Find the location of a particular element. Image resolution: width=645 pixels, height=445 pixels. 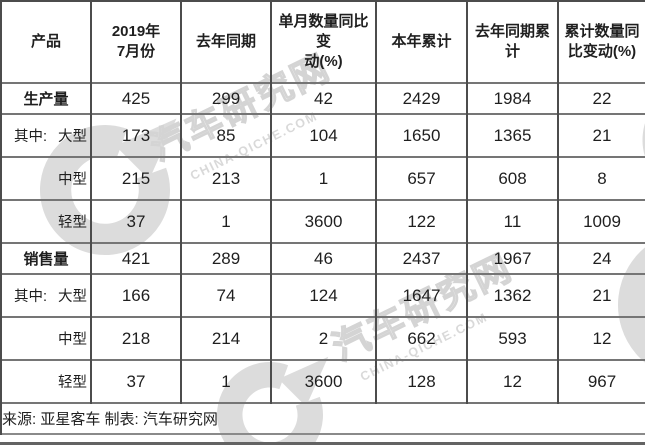

value-cell: 11 is located at coordinates (512, 221).